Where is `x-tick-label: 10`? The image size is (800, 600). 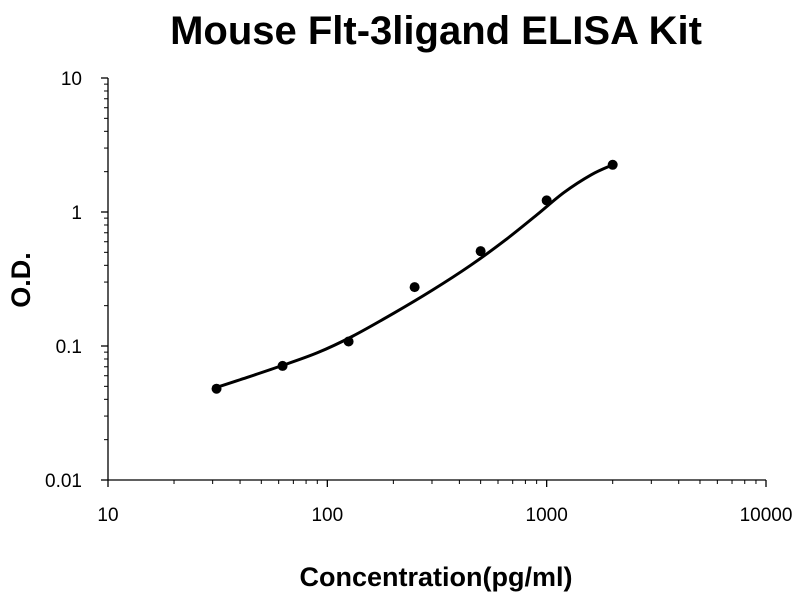
x-tick-label: 10 is located at coordinates (107, 515).